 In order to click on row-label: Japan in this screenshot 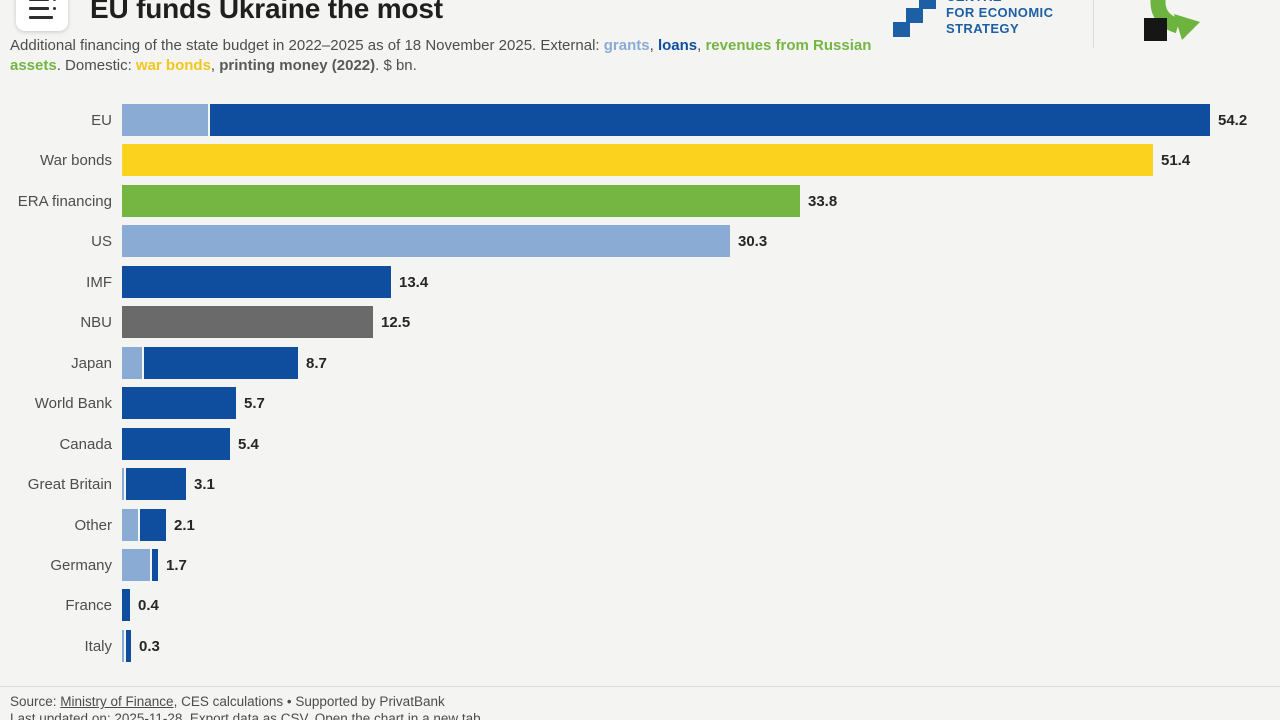, I will do `click(91, 363)`.